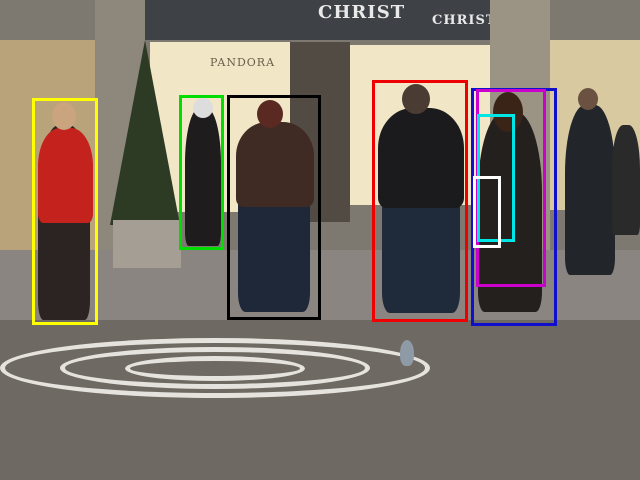  What do you see at coordinates (147, 244) in the screenshot?
I see `planter-box` at bounding box center [147, 244].